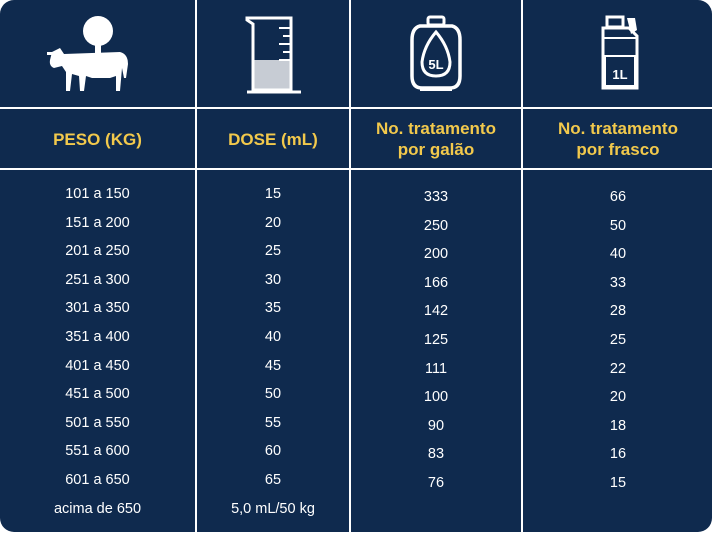 This screenshot has width=713, height=533. I want to click on table-cell-dose: 20, so click(273, 222).